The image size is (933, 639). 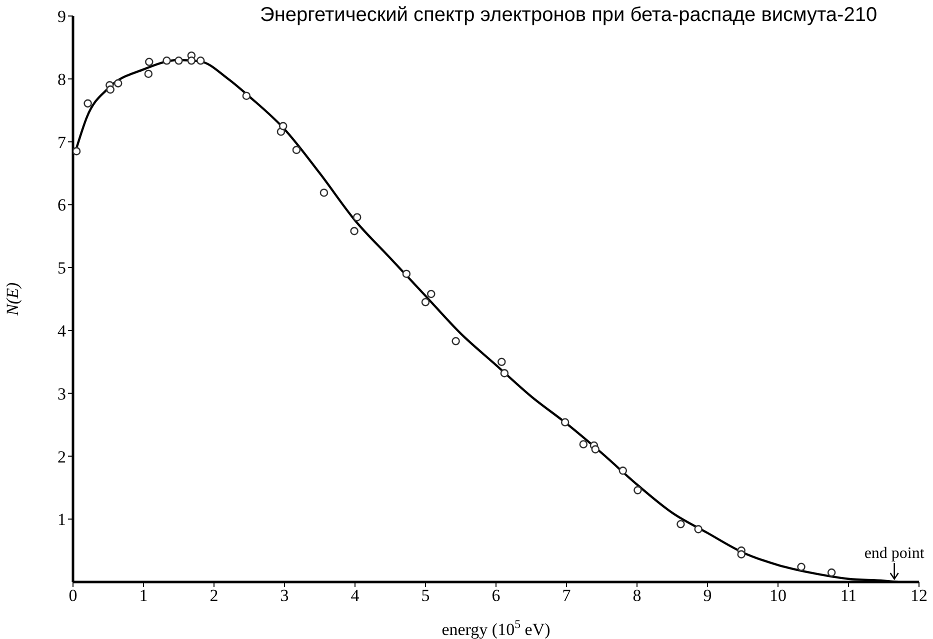 What do you see at coordinates (62, 142) in the screenshot?
I see `y-tick-label: 7` at bounding box center [62, 142].